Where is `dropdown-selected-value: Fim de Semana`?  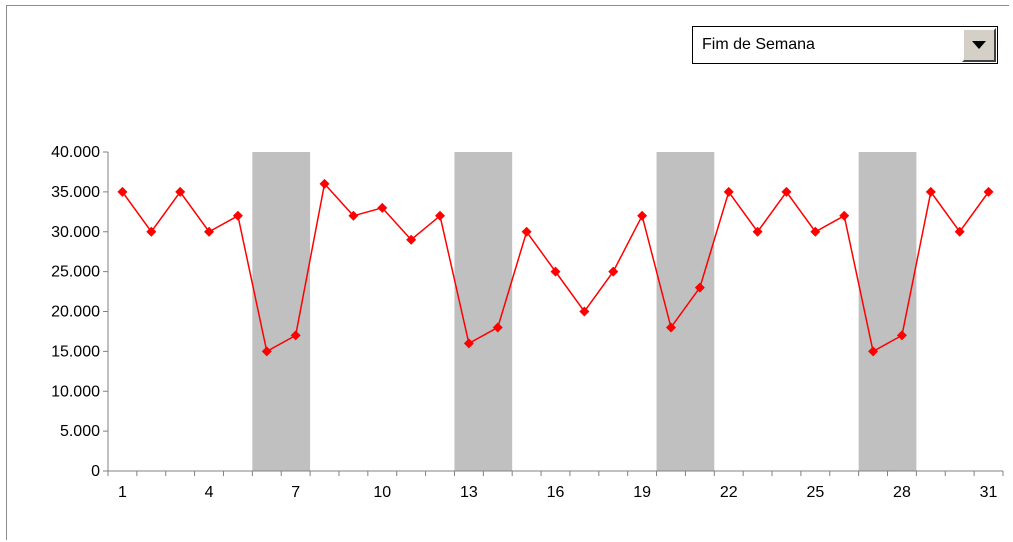
dropdown-selected-value: Fim de Semana is located at coordinates (758, 44).